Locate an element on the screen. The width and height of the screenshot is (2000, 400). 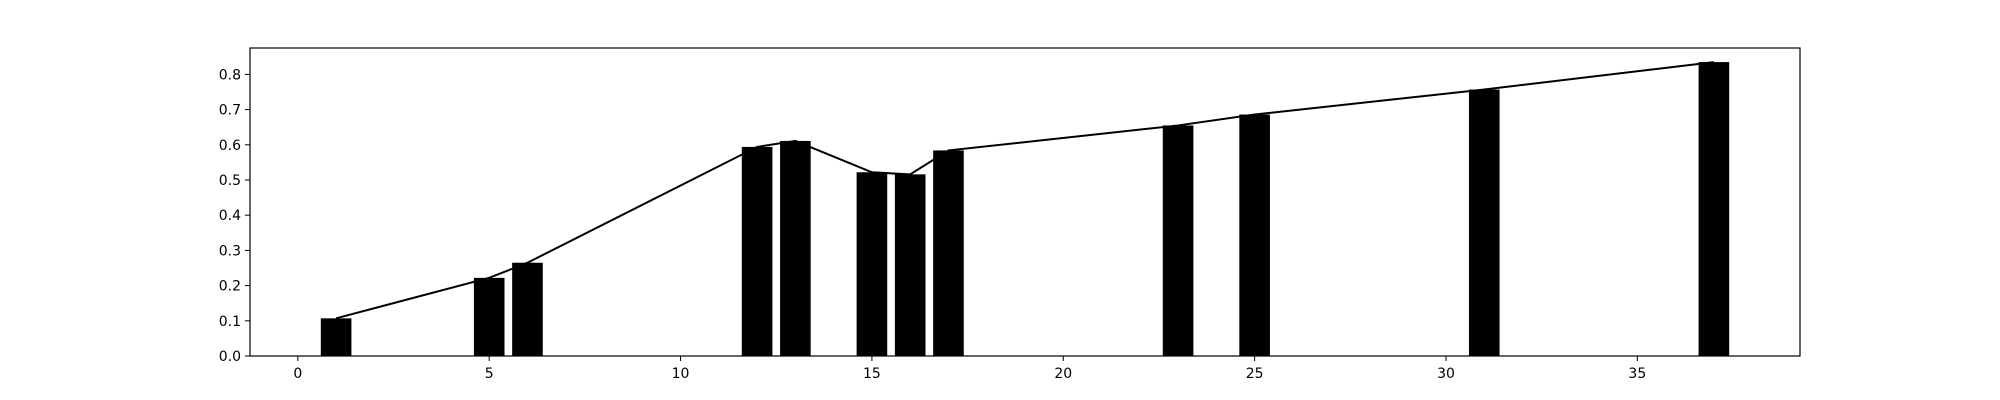
y-tick-label: 0.5 is located at coordinates (230, 181).